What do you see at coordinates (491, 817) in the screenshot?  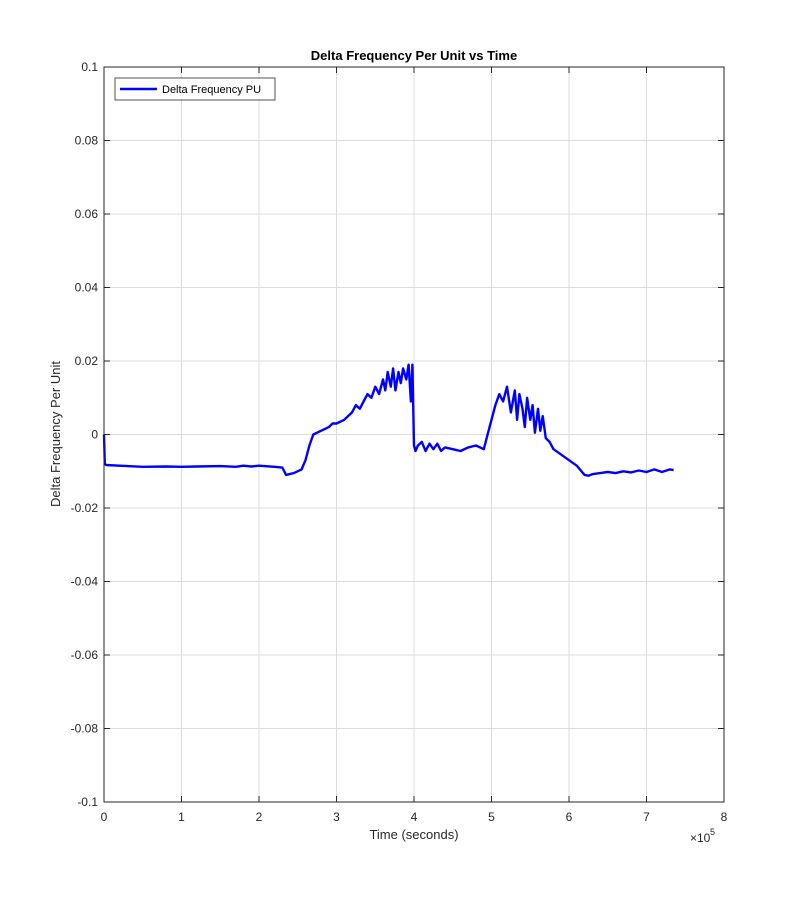 I see `x-tick-label: 5` at bounding box center [491, 817].